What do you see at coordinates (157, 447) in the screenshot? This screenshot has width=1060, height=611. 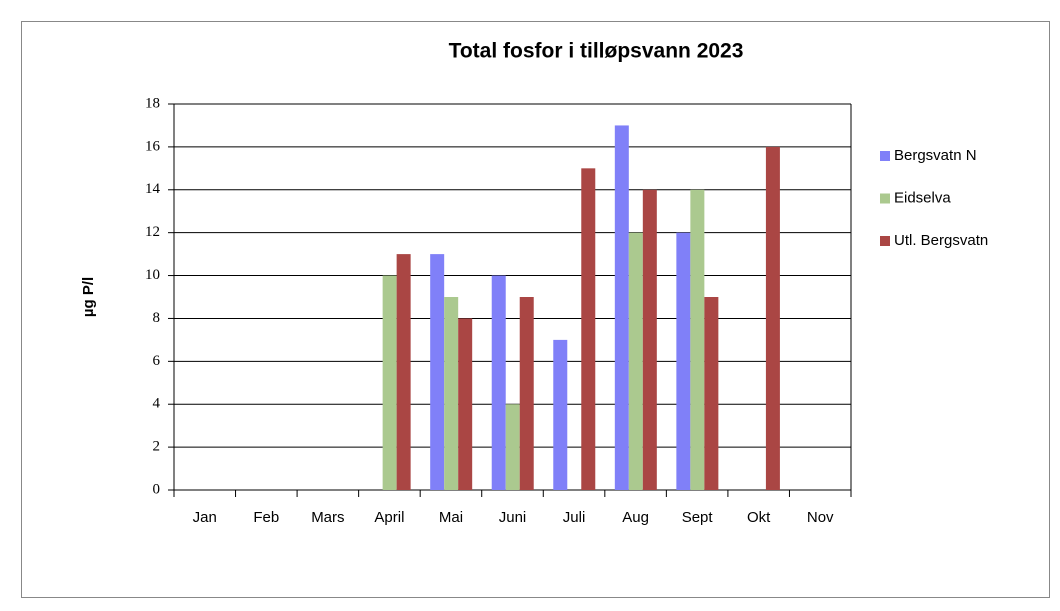 I see `y-tick-label: 2` at bounding box center [157, 447].